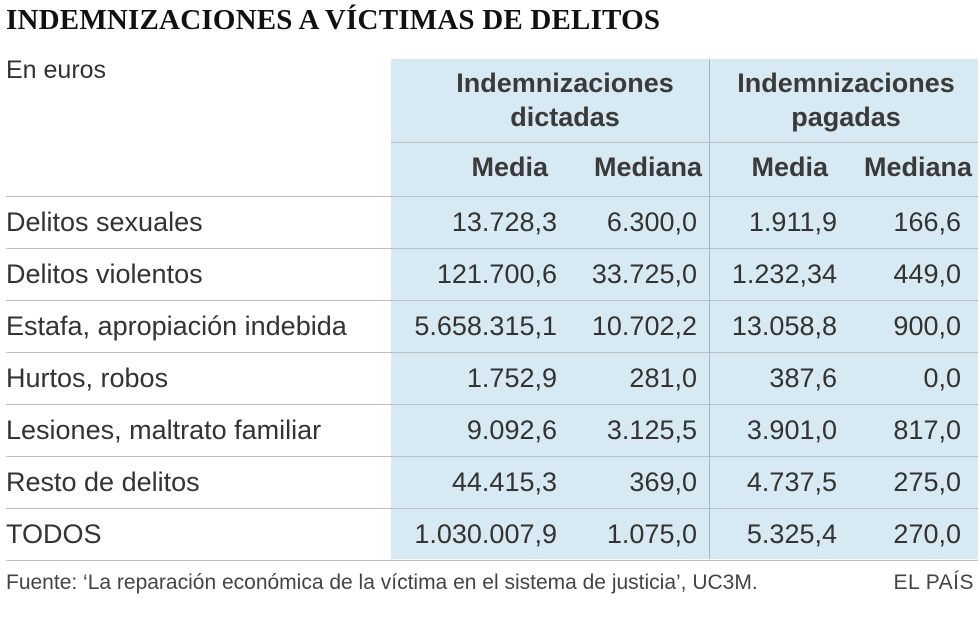  What do you see at coordinates (927, 274) in the screenshot?
I see `cell-pagadas-mediana: 449,0` at bounding box center [927, 274].